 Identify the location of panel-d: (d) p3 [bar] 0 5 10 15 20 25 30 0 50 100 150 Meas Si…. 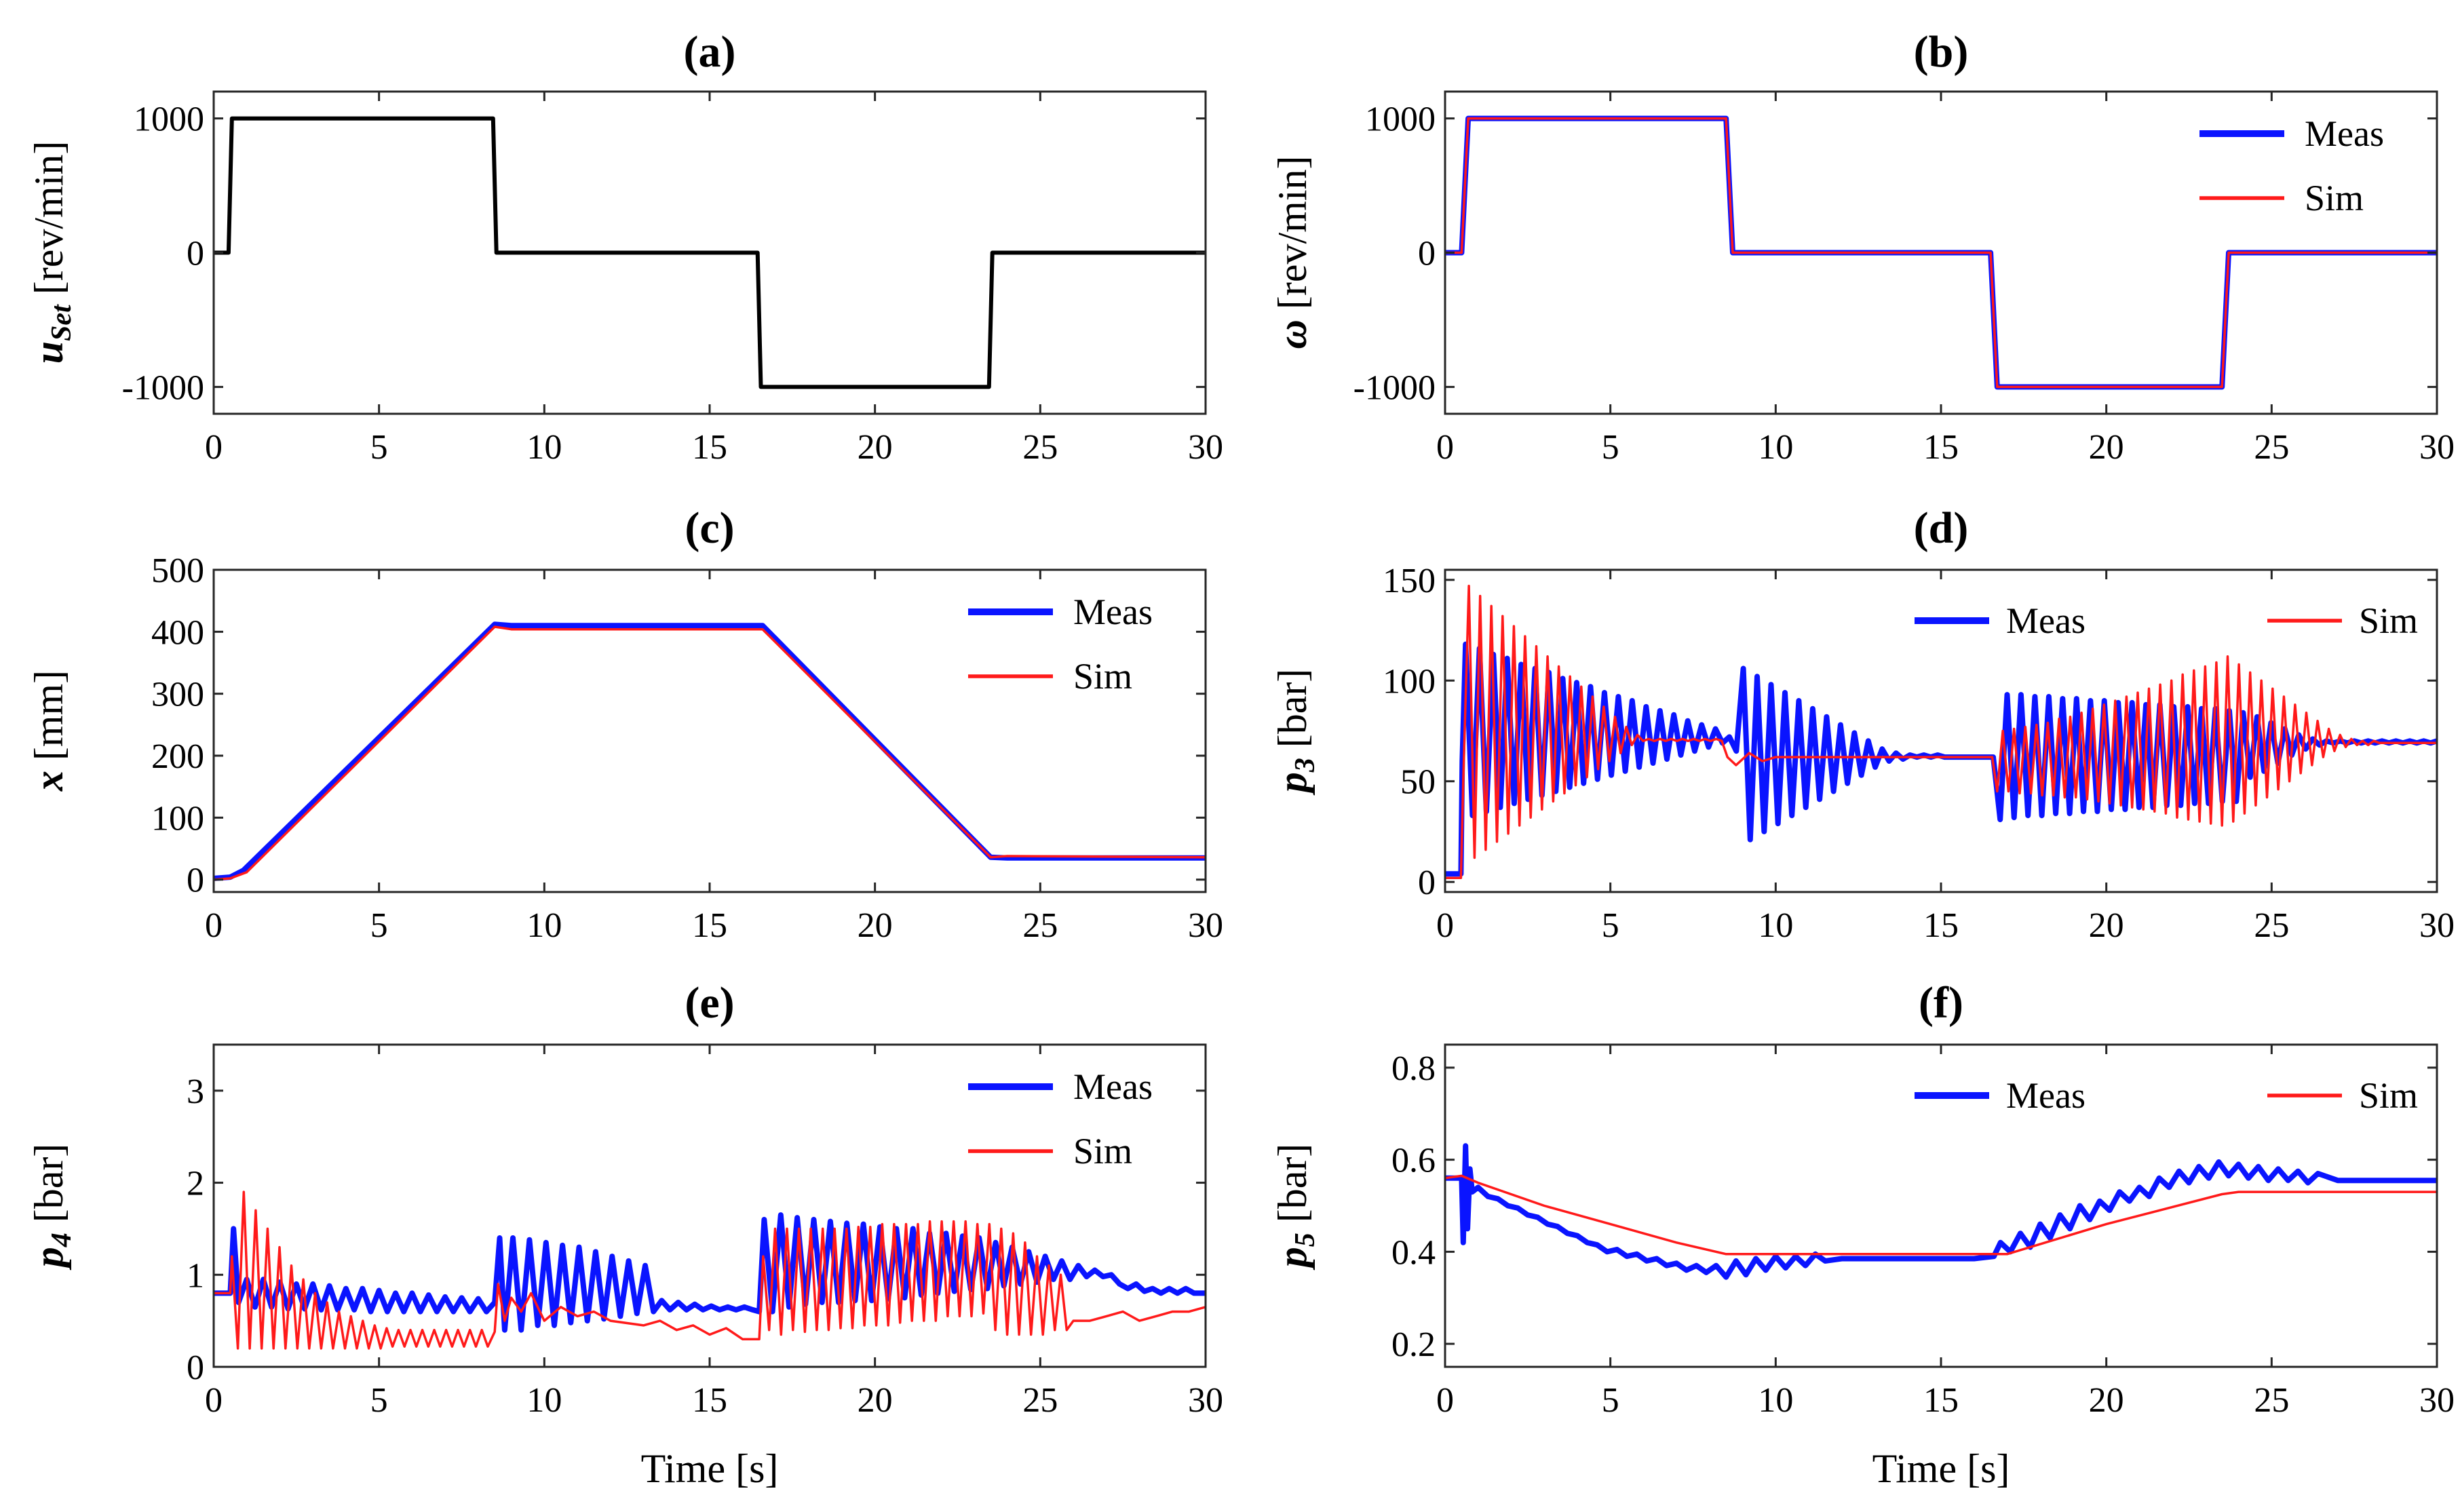
(1862, 724).